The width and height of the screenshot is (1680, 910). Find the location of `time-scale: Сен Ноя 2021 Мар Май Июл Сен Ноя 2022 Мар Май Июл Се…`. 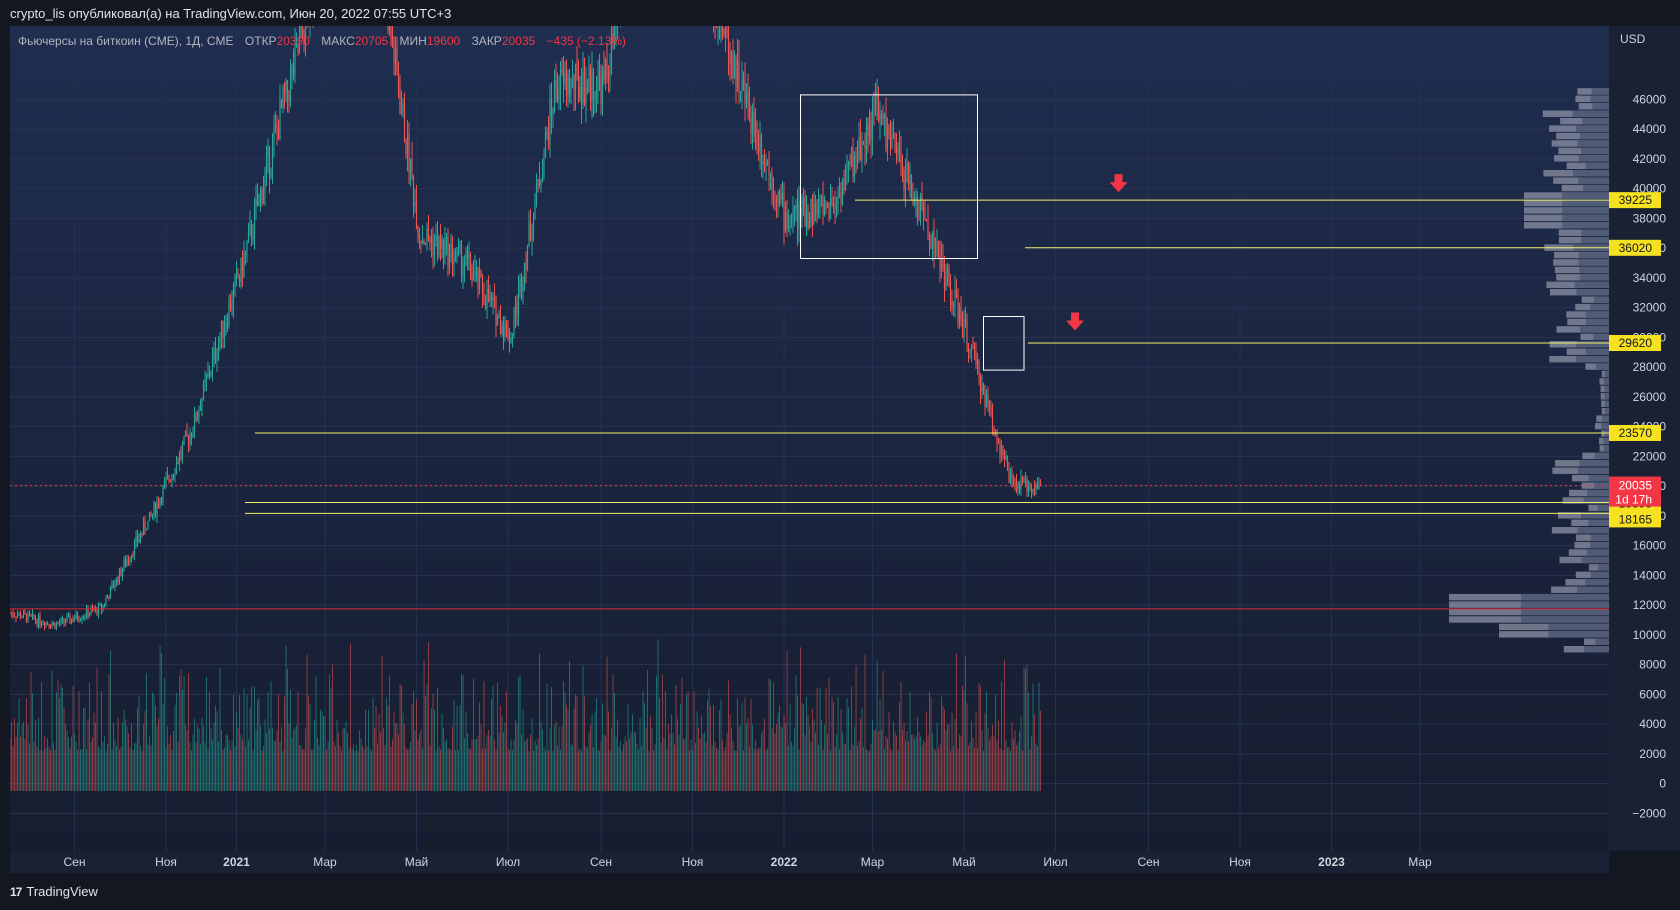

time-scale: Сен Ноя 2021 Мар Май Июл Сен Ноя 2022 Мар Май Июл Се… is located at coordinates (809, 862).